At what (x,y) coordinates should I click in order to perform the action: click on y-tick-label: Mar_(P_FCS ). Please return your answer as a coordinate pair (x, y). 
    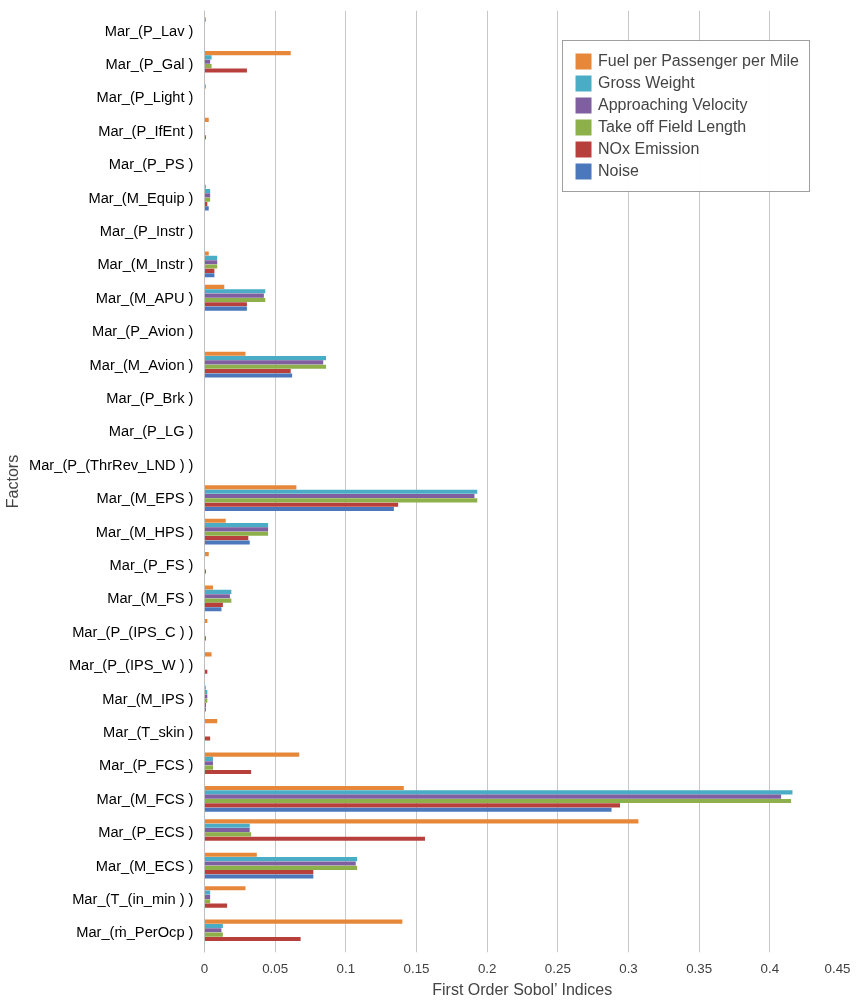
    Looking at the image, I should click on (146, 765).